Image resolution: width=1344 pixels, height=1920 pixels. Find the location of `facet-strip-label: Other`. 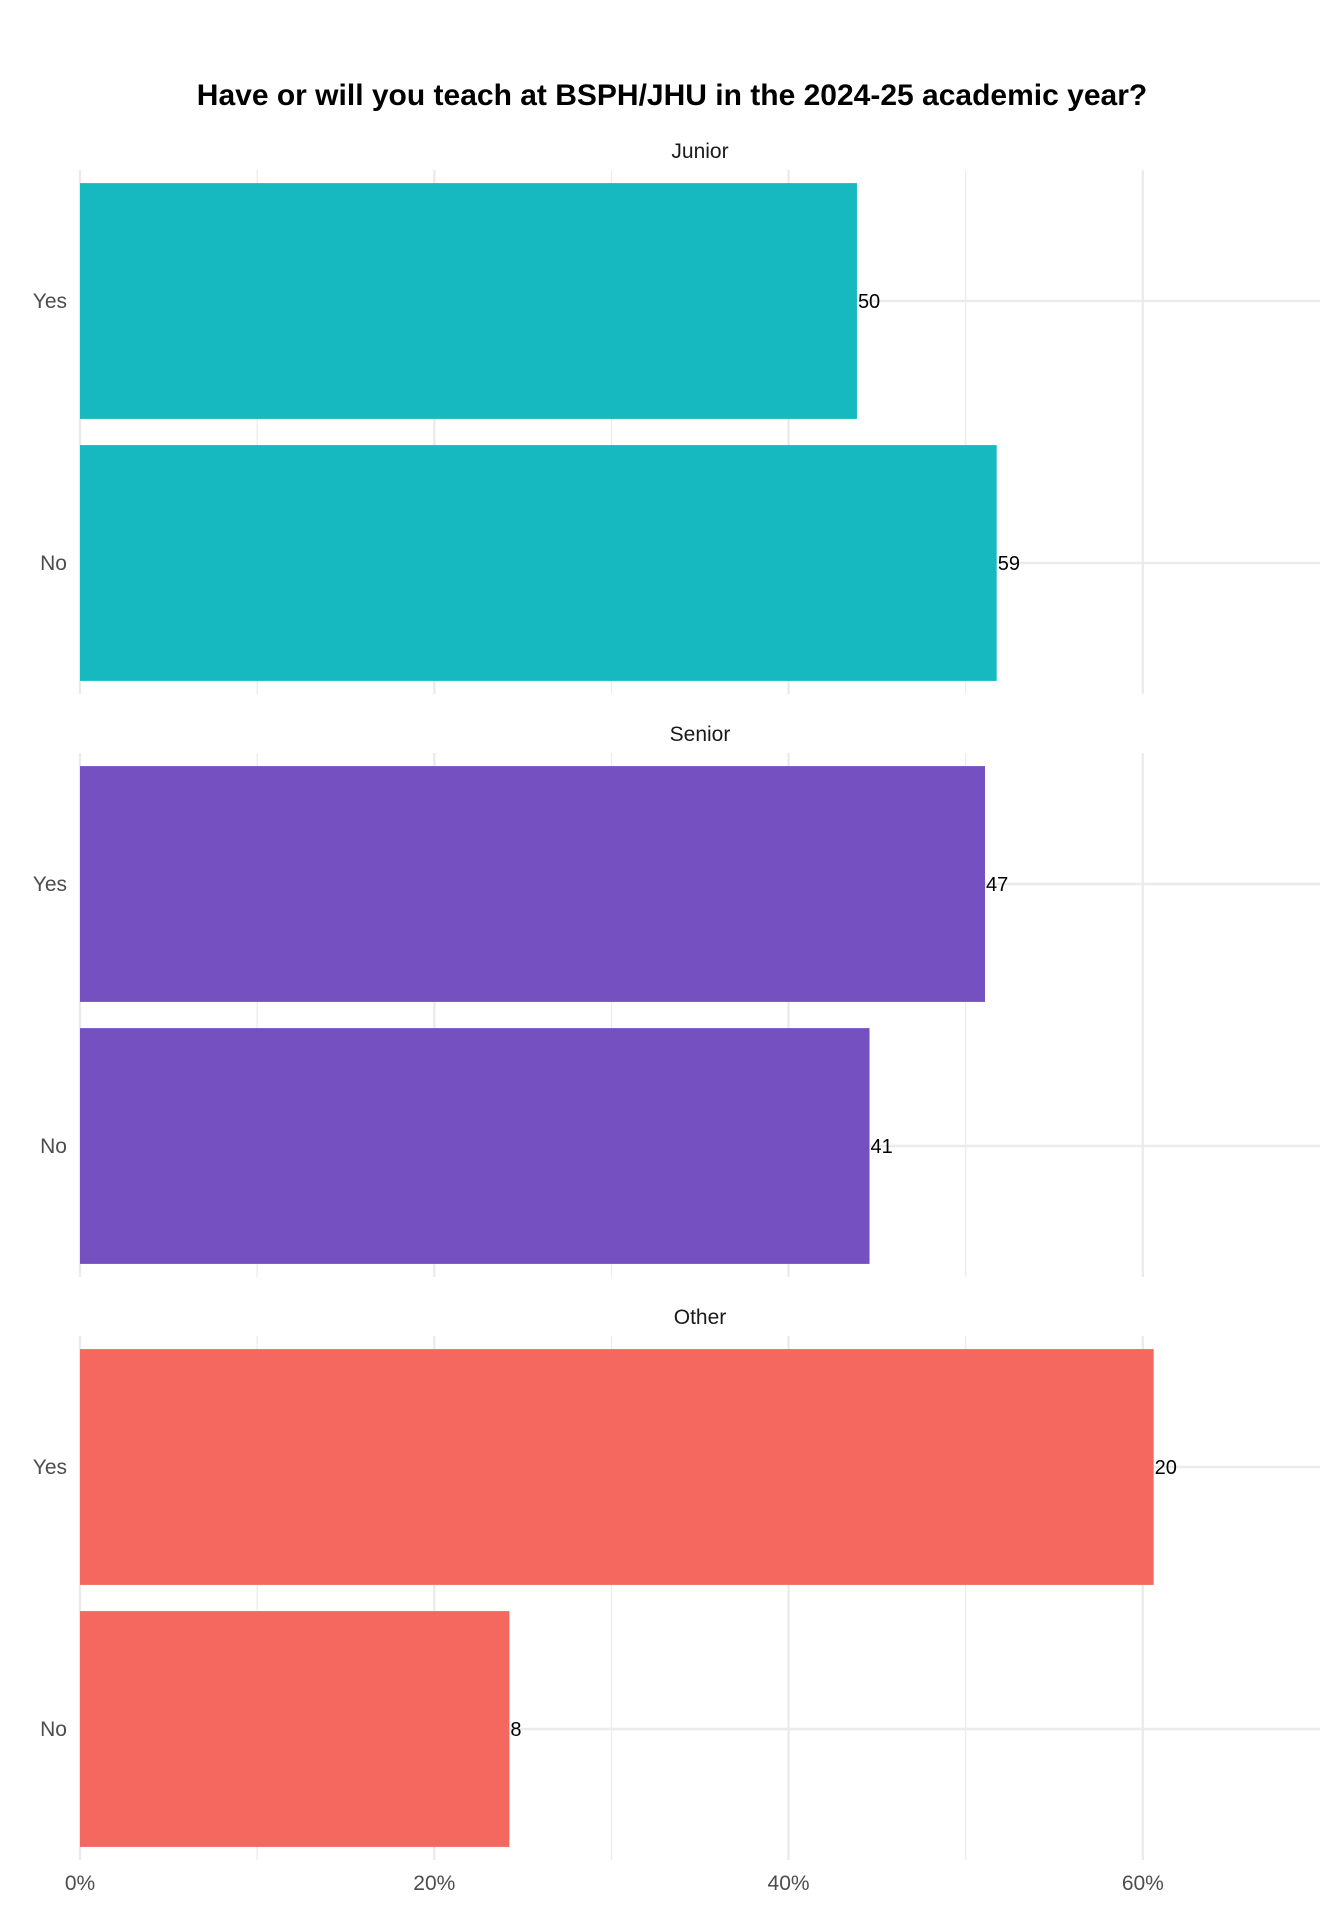

facet-strip-label: Other is located at coordinates (700, 1317).